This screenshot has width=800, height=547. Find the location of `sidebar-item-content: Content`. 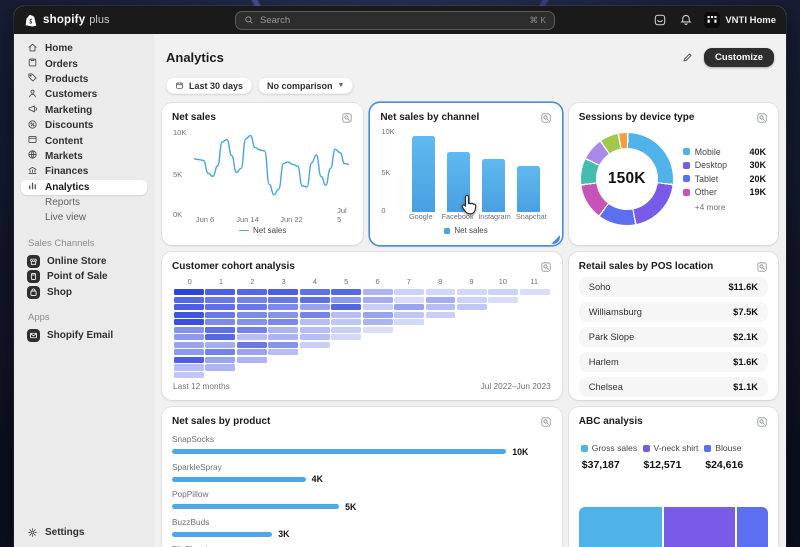

sidebar-item-content: Content is located at coordinates (84, 140).